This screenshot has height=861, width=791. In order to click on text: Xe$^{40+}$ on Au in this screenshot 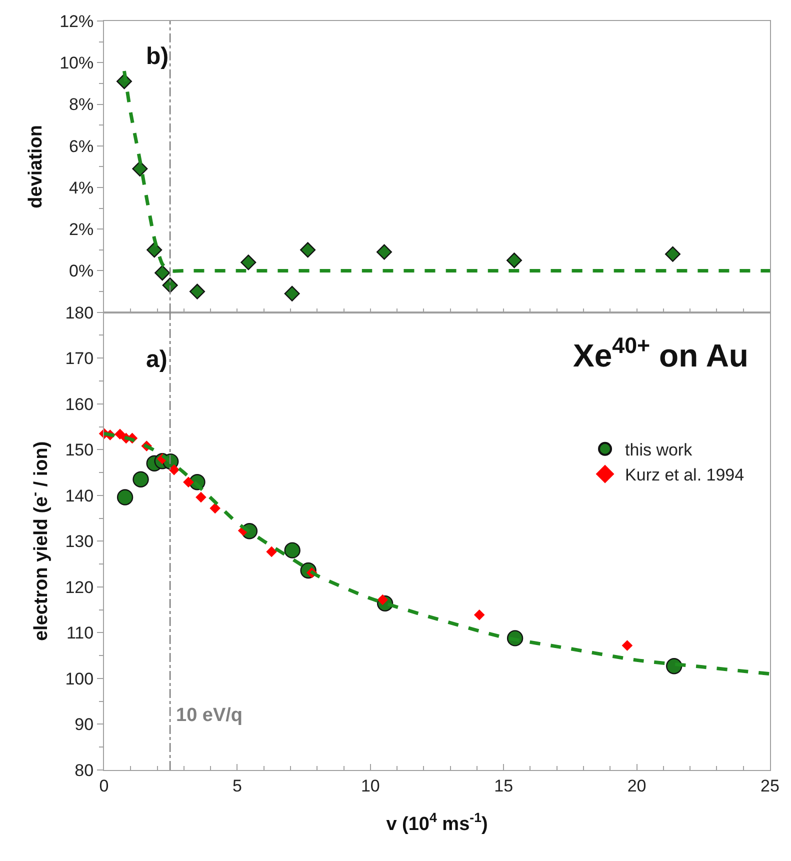, I will do `click(660, 353)`.